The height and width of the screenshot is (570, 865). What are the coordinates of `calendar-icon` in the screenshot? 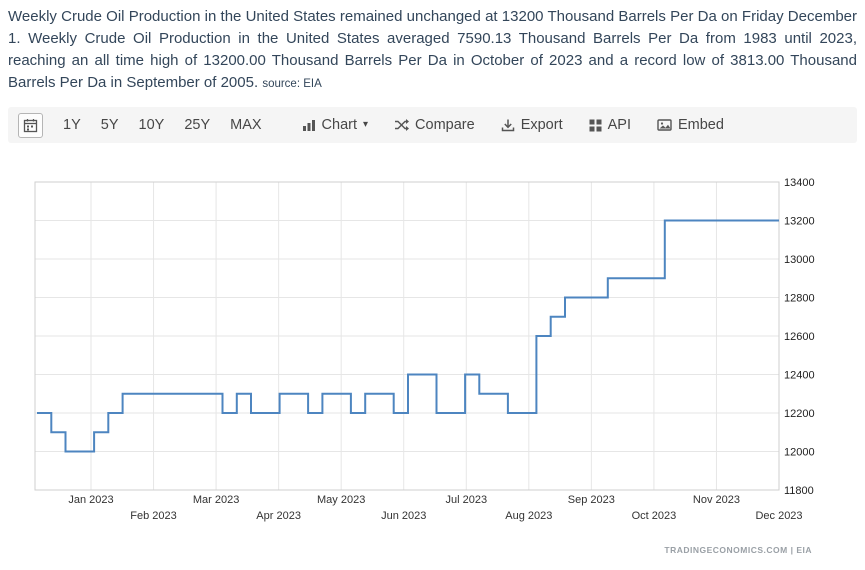 It's located at (30, 125).